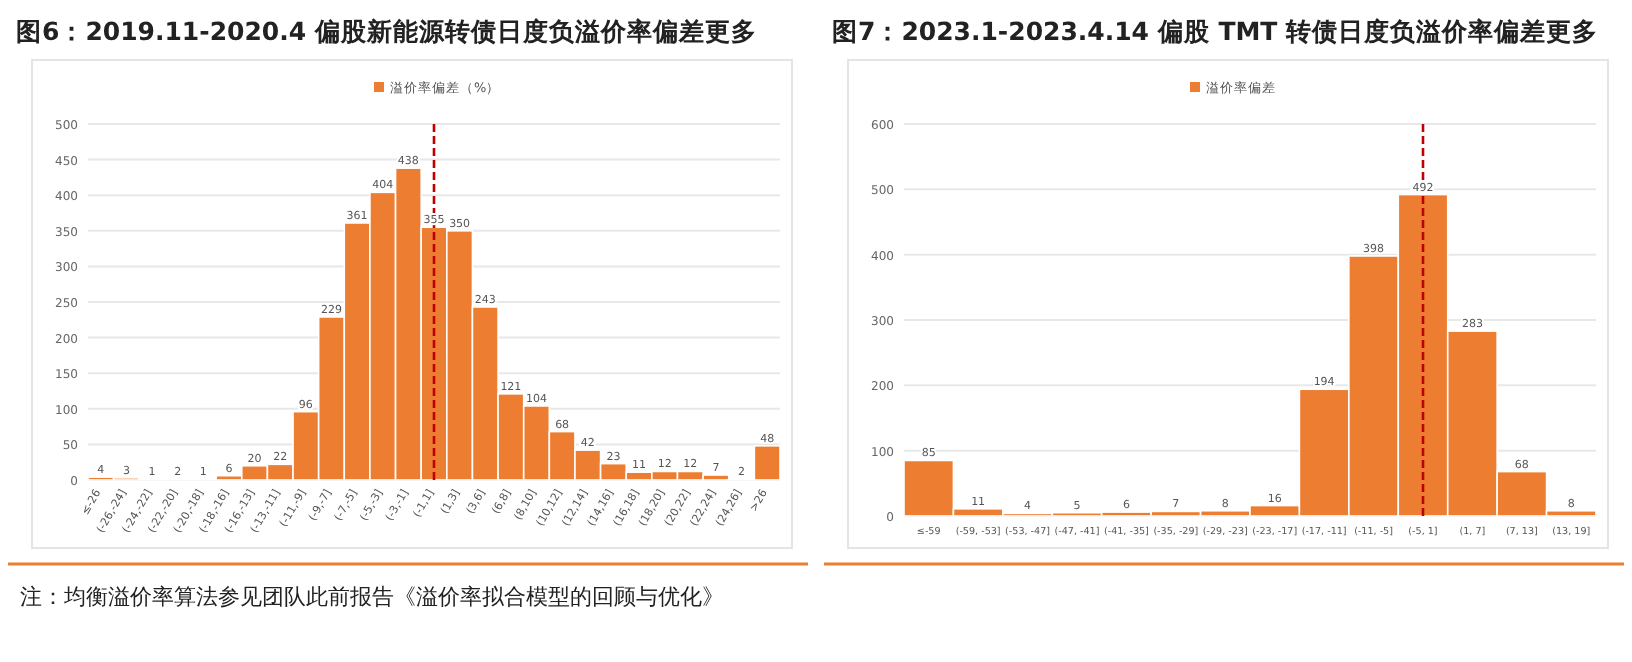 This screenshot has width=1632, height=662. I want to click on chart-title: 图7：2023.1-2023.4.14 偏股 TMT 转债日度负溢价率偏差更多, so click(1215, 31).